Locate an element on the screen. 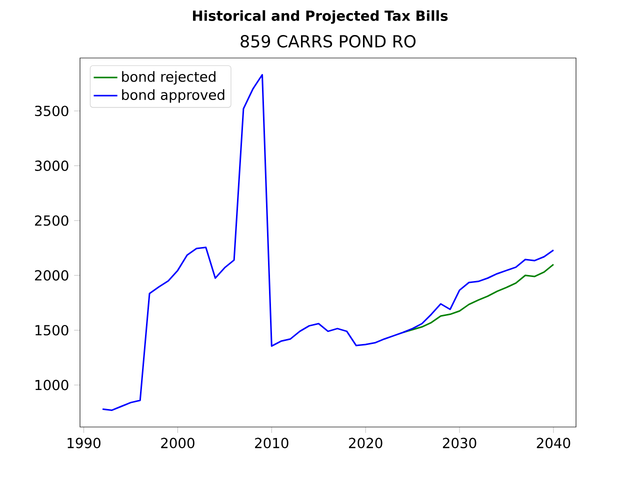 The image size is (640, 480). y-tick-label: 3500 is located at coordinates (51, 111).